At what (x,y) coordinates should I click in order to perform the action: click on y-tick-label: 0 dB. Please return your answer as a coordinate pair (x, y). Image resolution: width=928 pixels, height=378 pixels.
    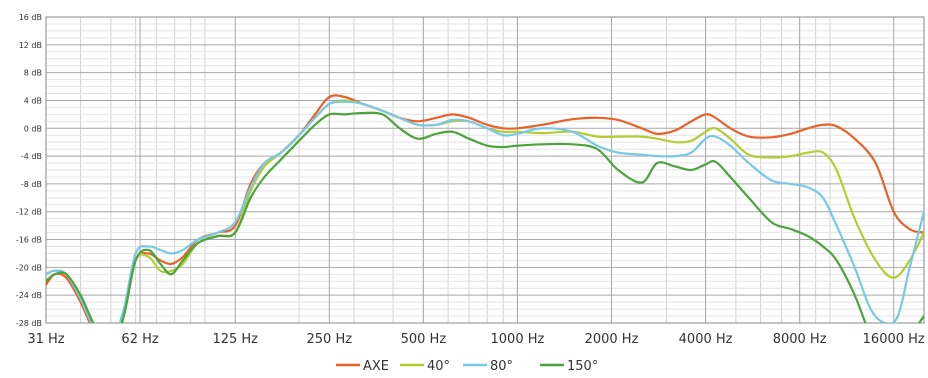
    Looking at the image, I should click on (33, 128).